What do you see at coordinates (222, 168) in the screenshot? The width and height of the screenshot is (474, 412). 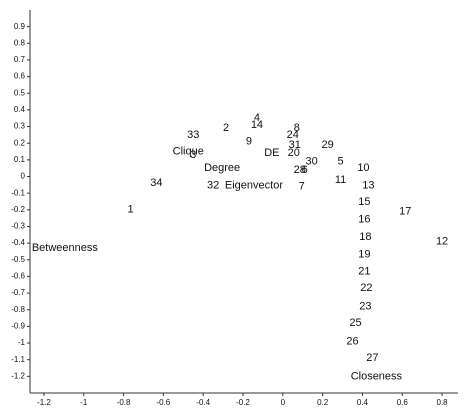 I see `point-label: Degree` at bounding box center [222, 168].